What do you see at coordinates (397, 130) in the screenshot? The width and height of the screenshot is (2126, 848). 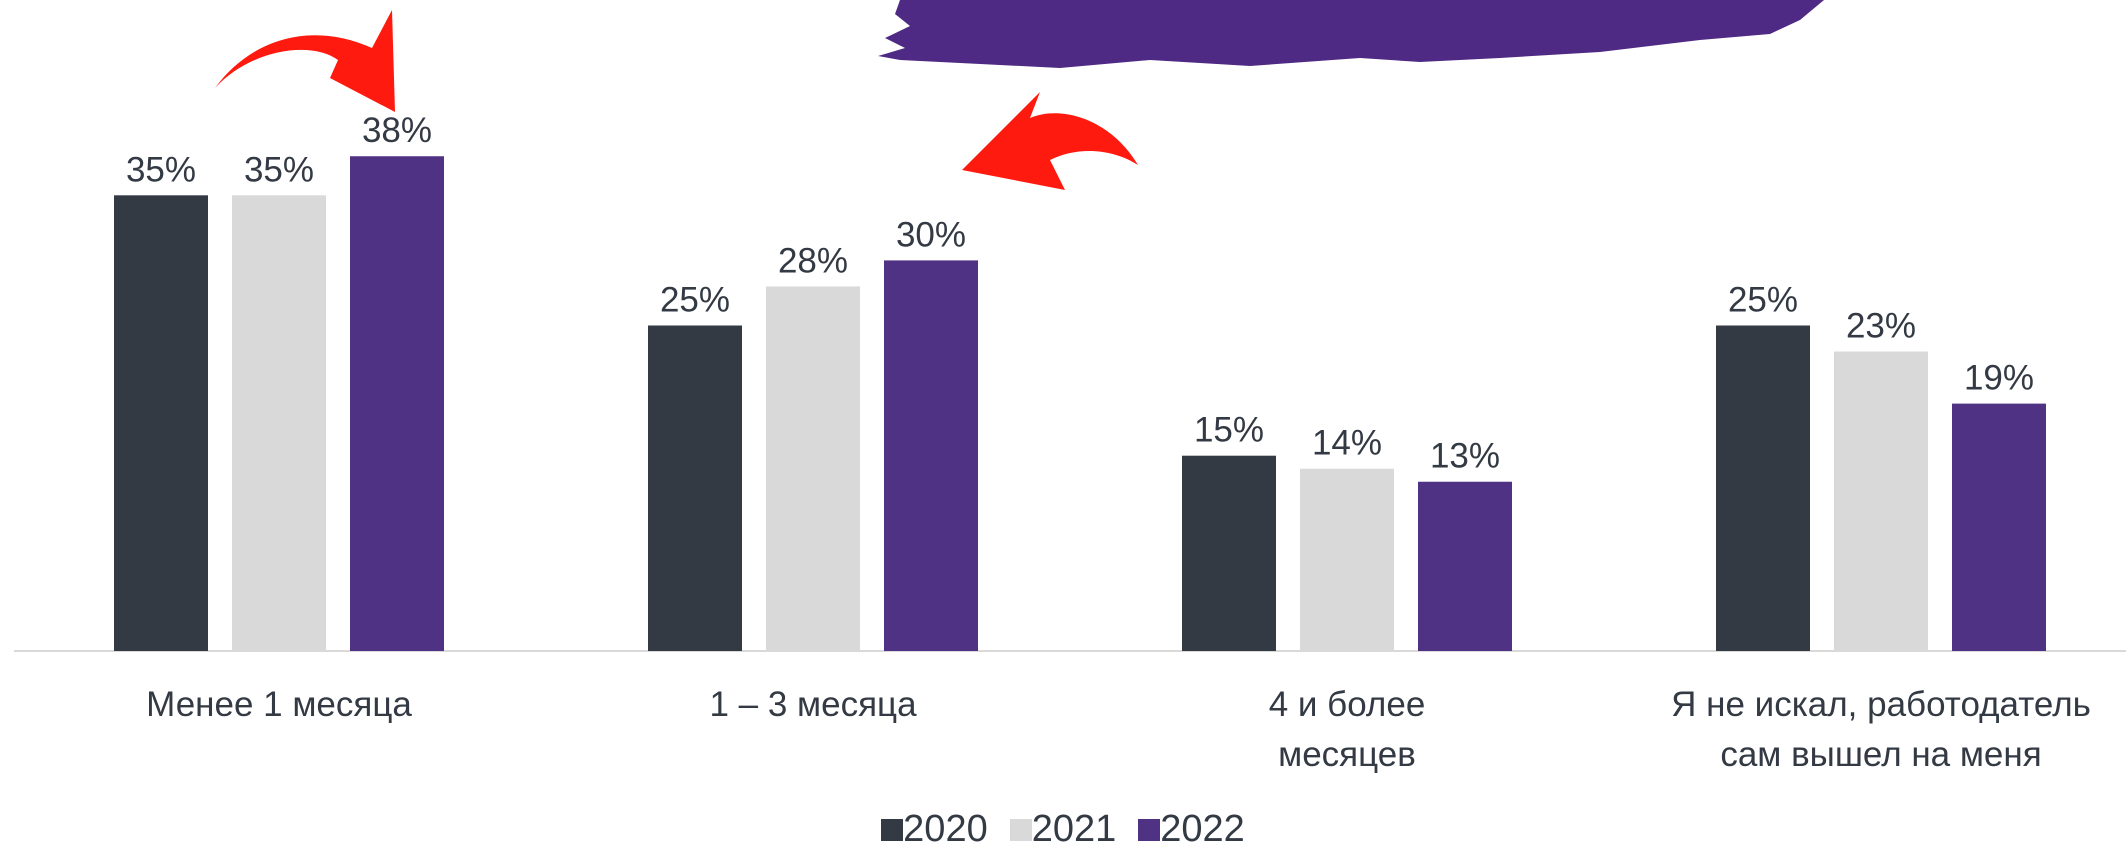 I see `value-label: 38%` at bounding box center [397, 130].